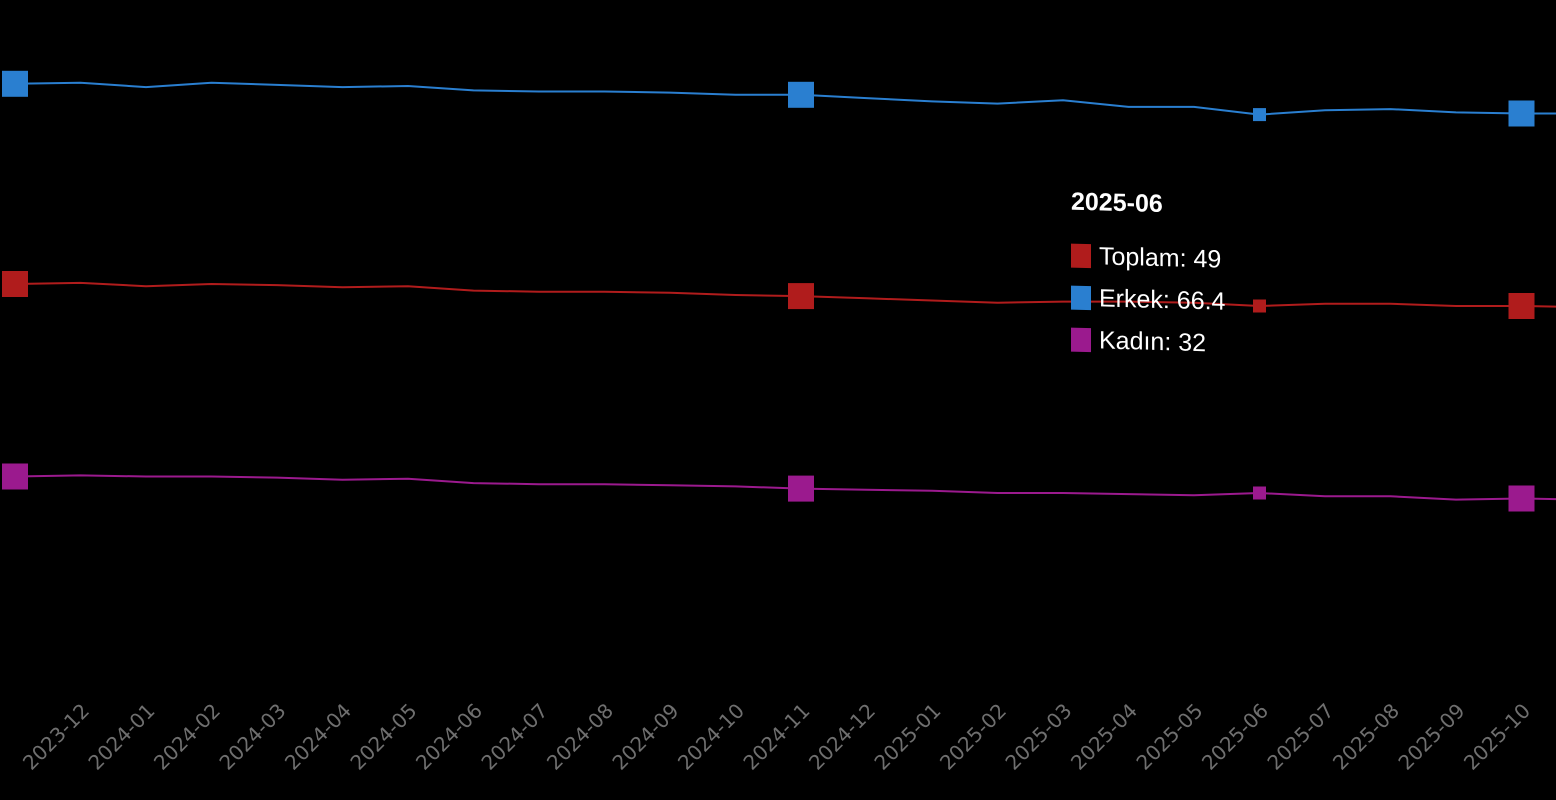 This screenshot has width=1556, height=800. I want to click on tooltip-swatch-kadin, so click(1081, 340).